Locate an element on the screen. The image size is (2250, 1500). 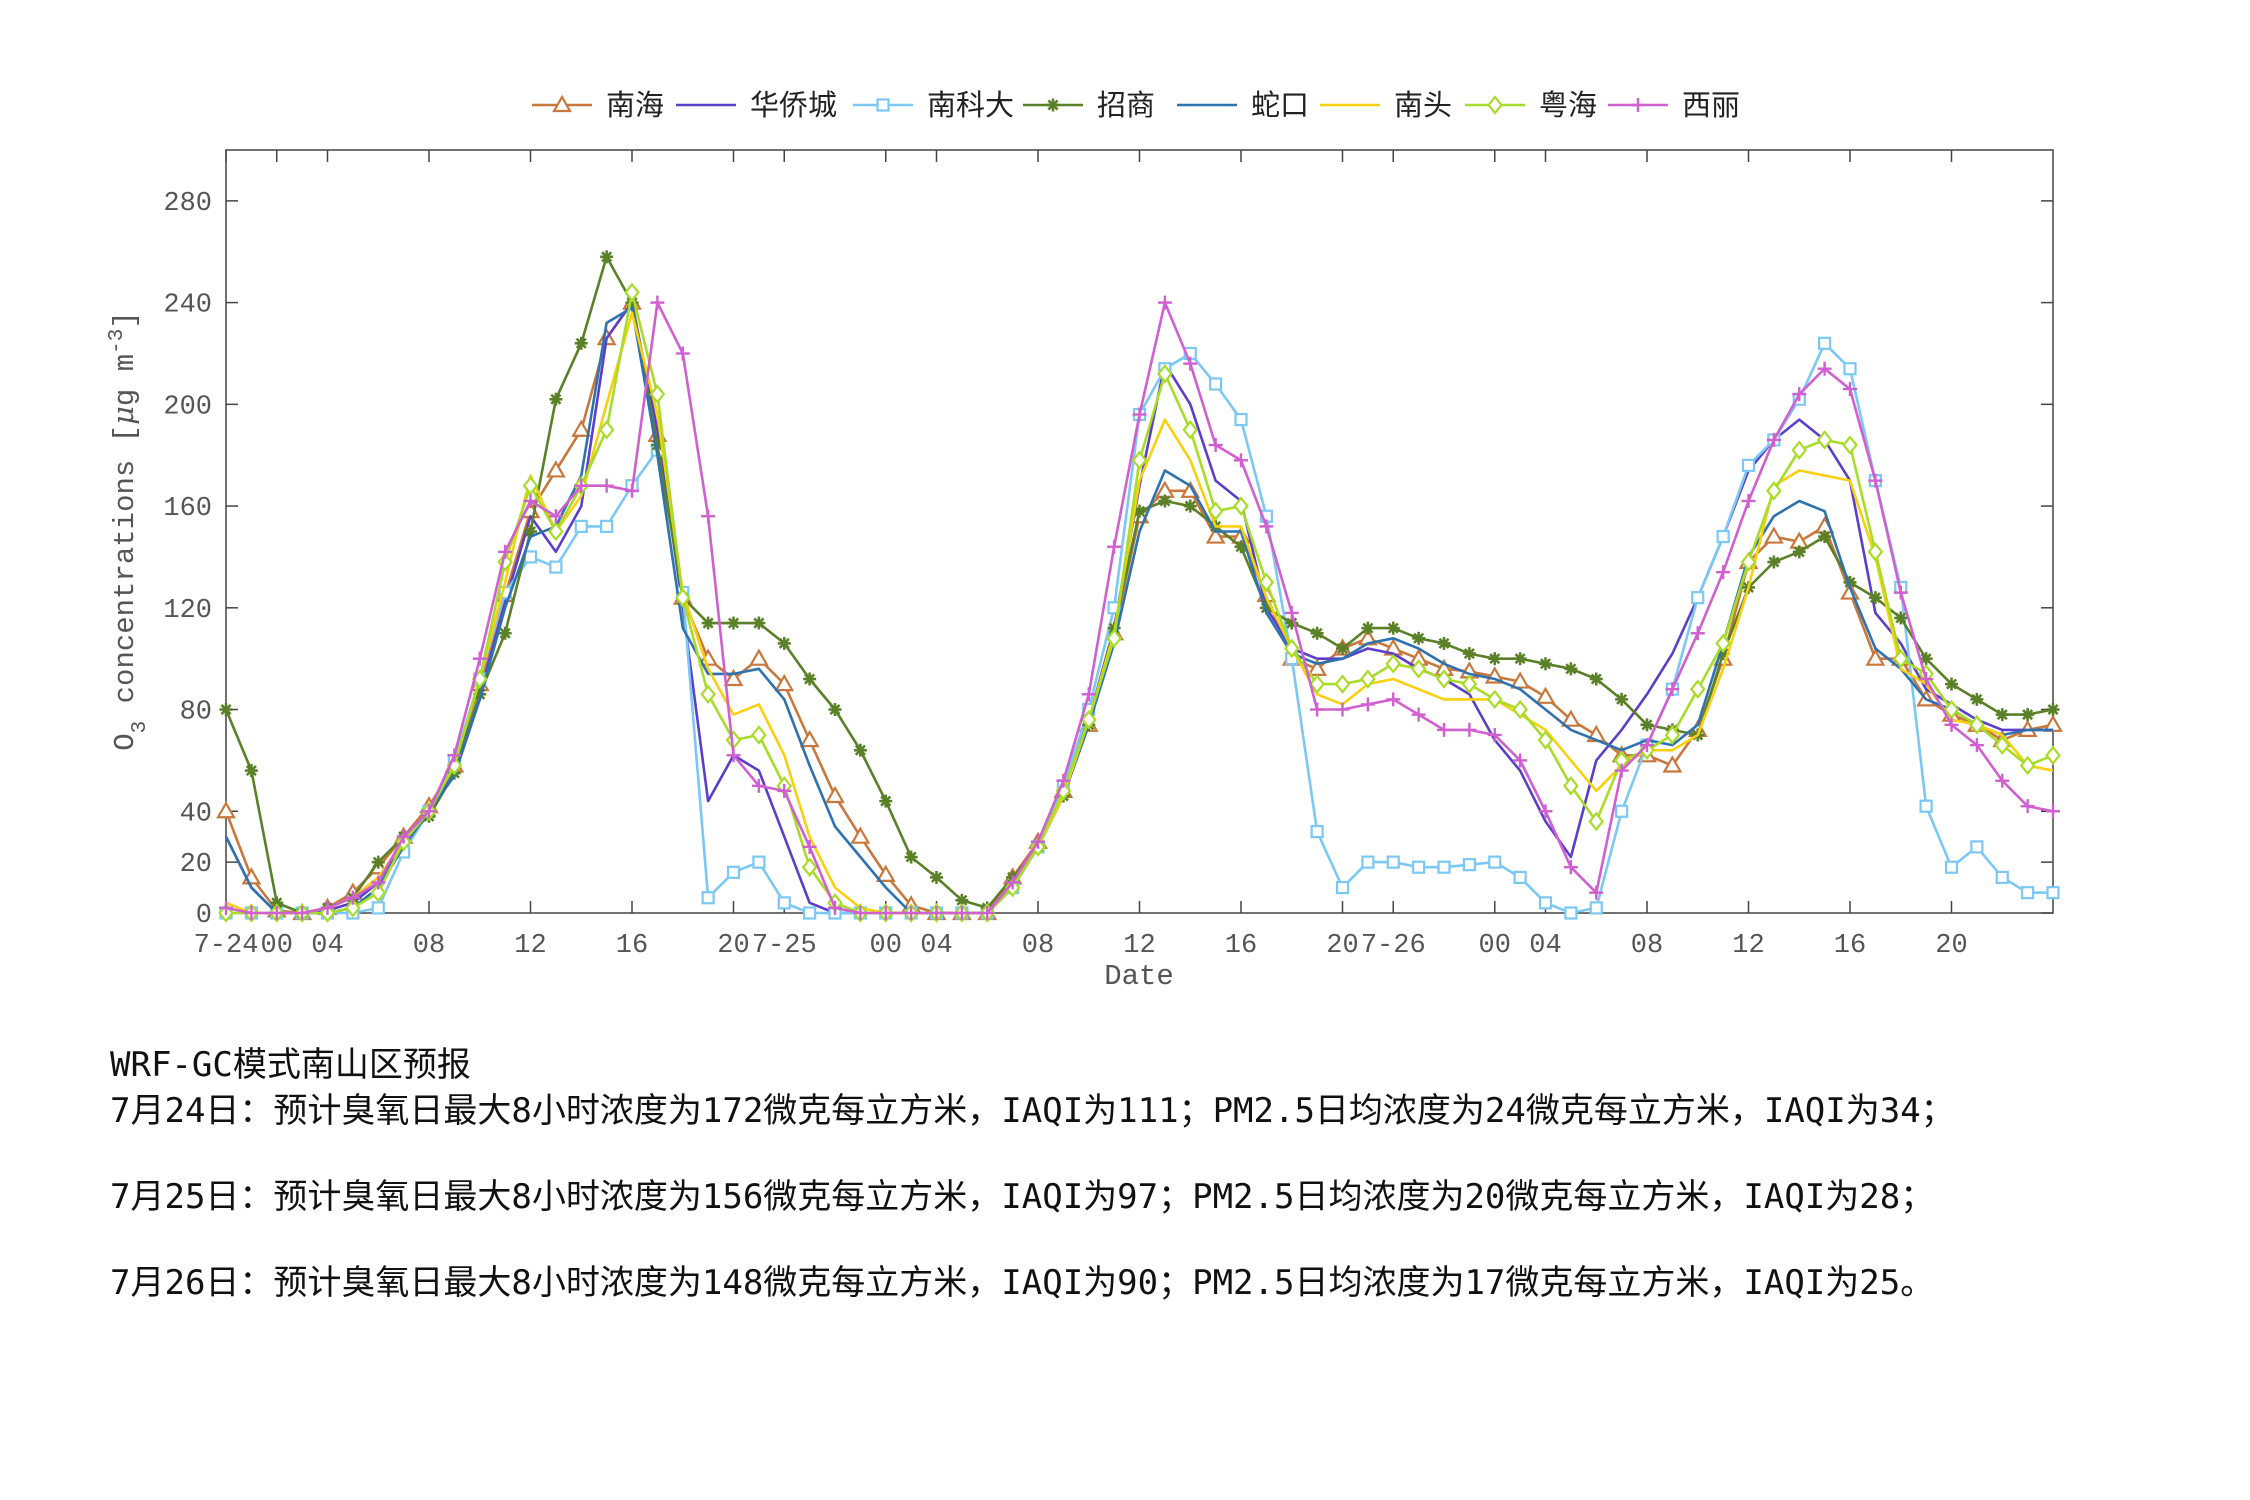
x-tick-label: 04 is located at coordinates (936, 946).